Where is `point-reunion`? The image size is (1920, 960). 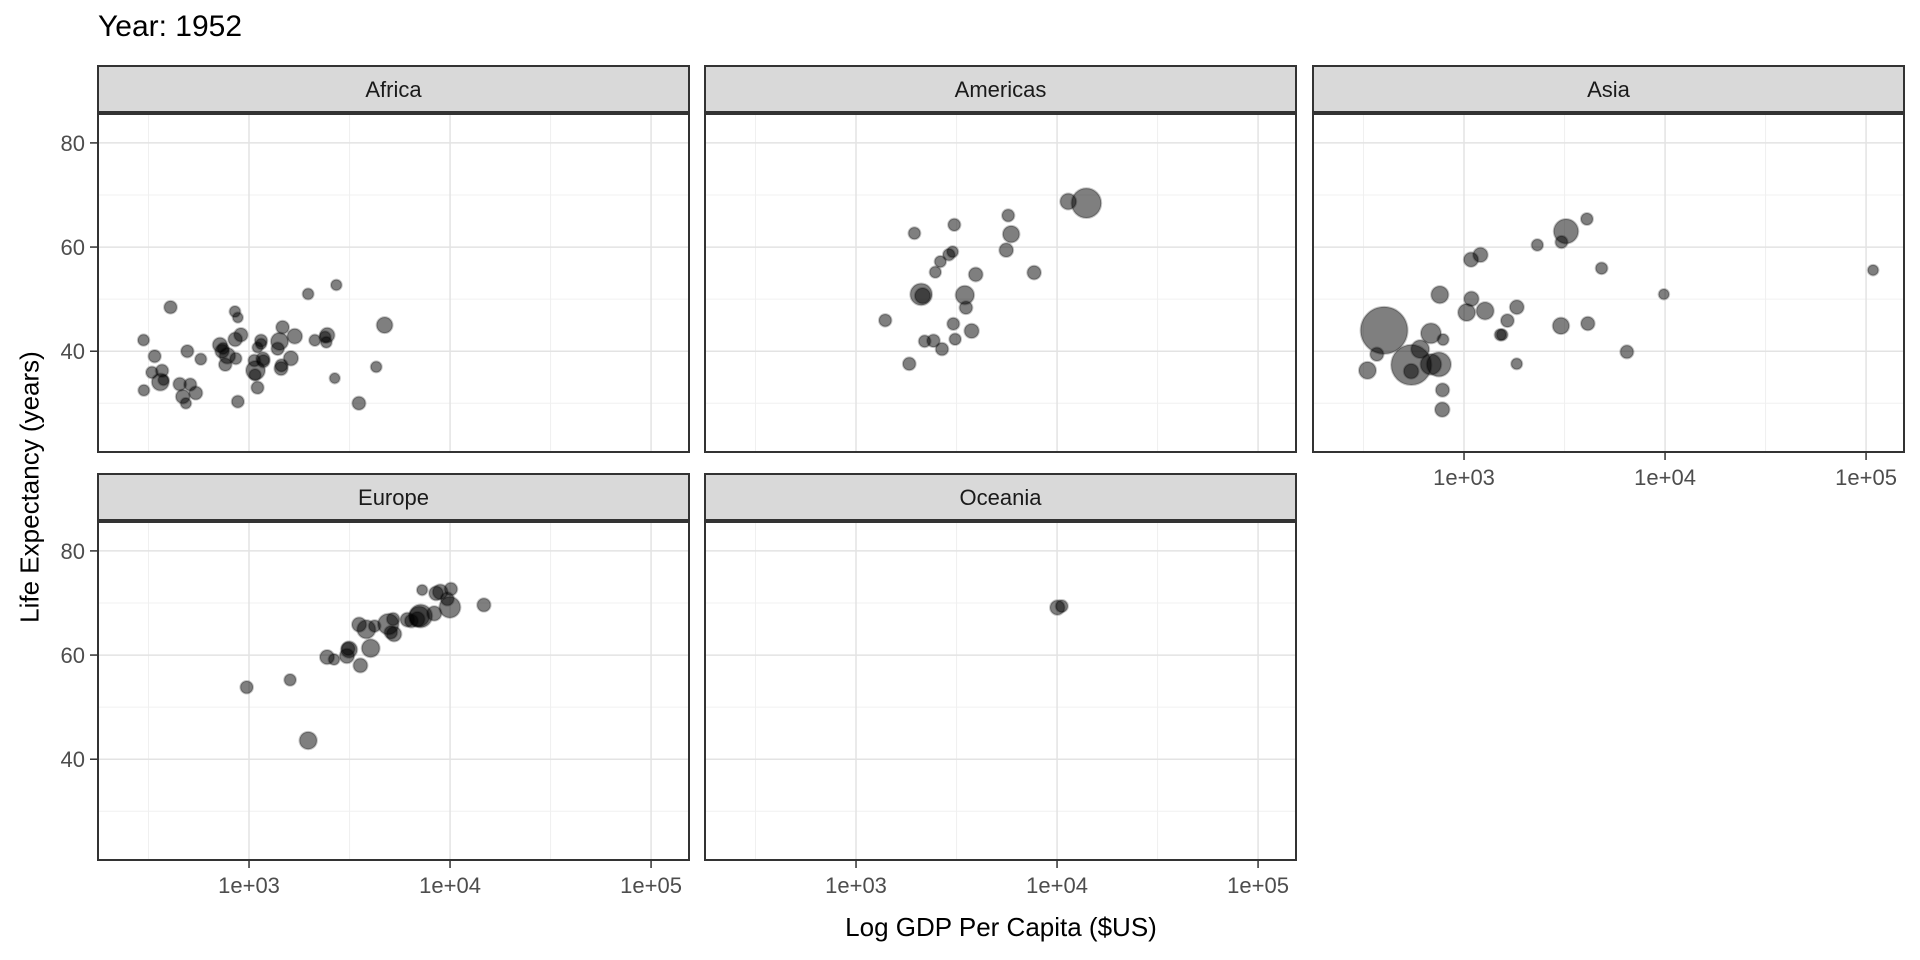 point-reunion is located at coordinates (336, 285).